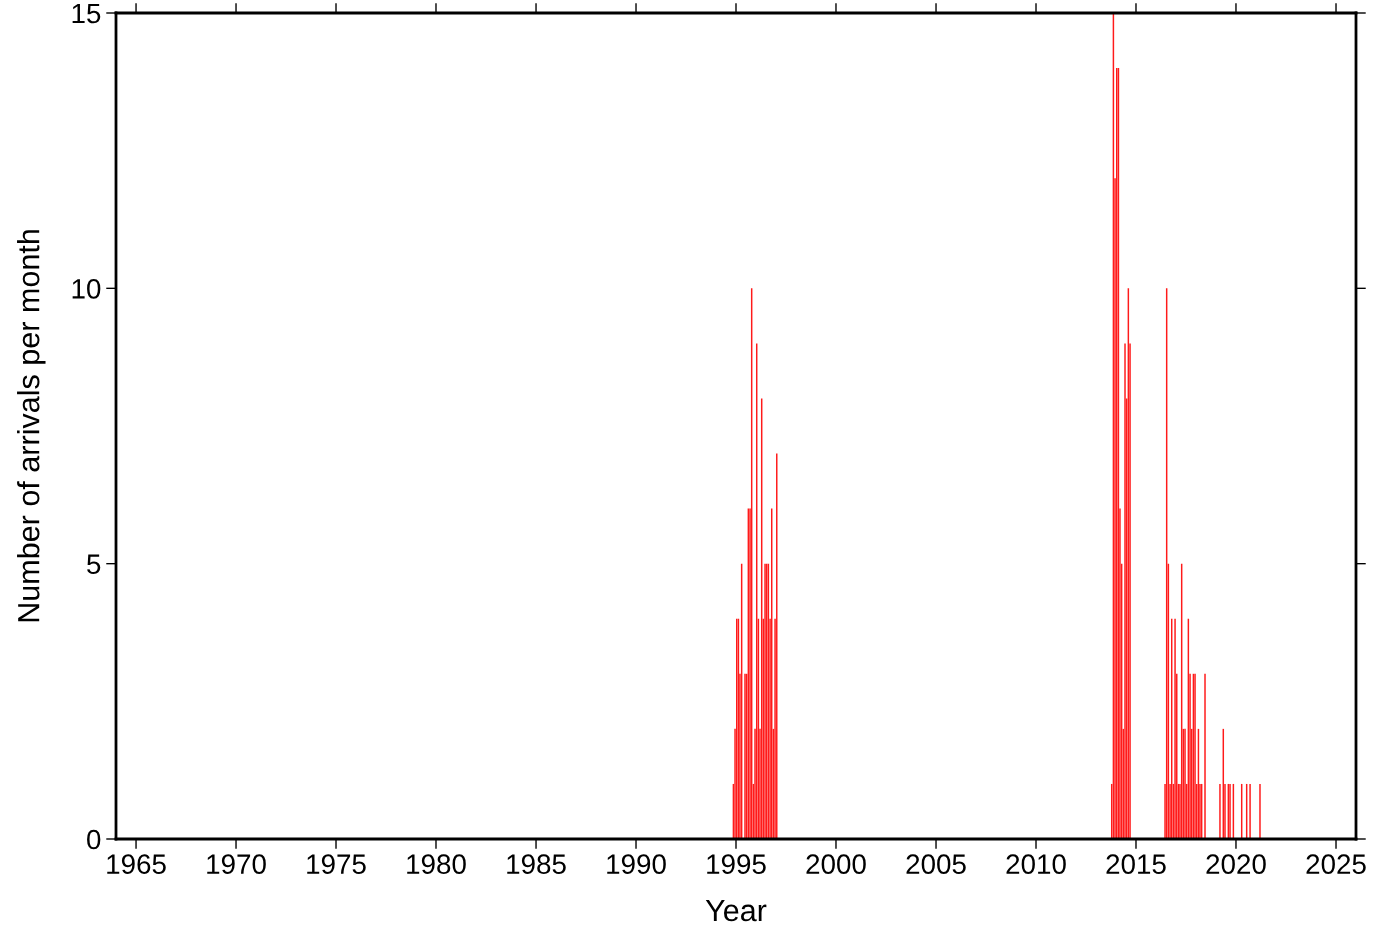  I want to click on x-tick-label: 1980, so click(436, 864).